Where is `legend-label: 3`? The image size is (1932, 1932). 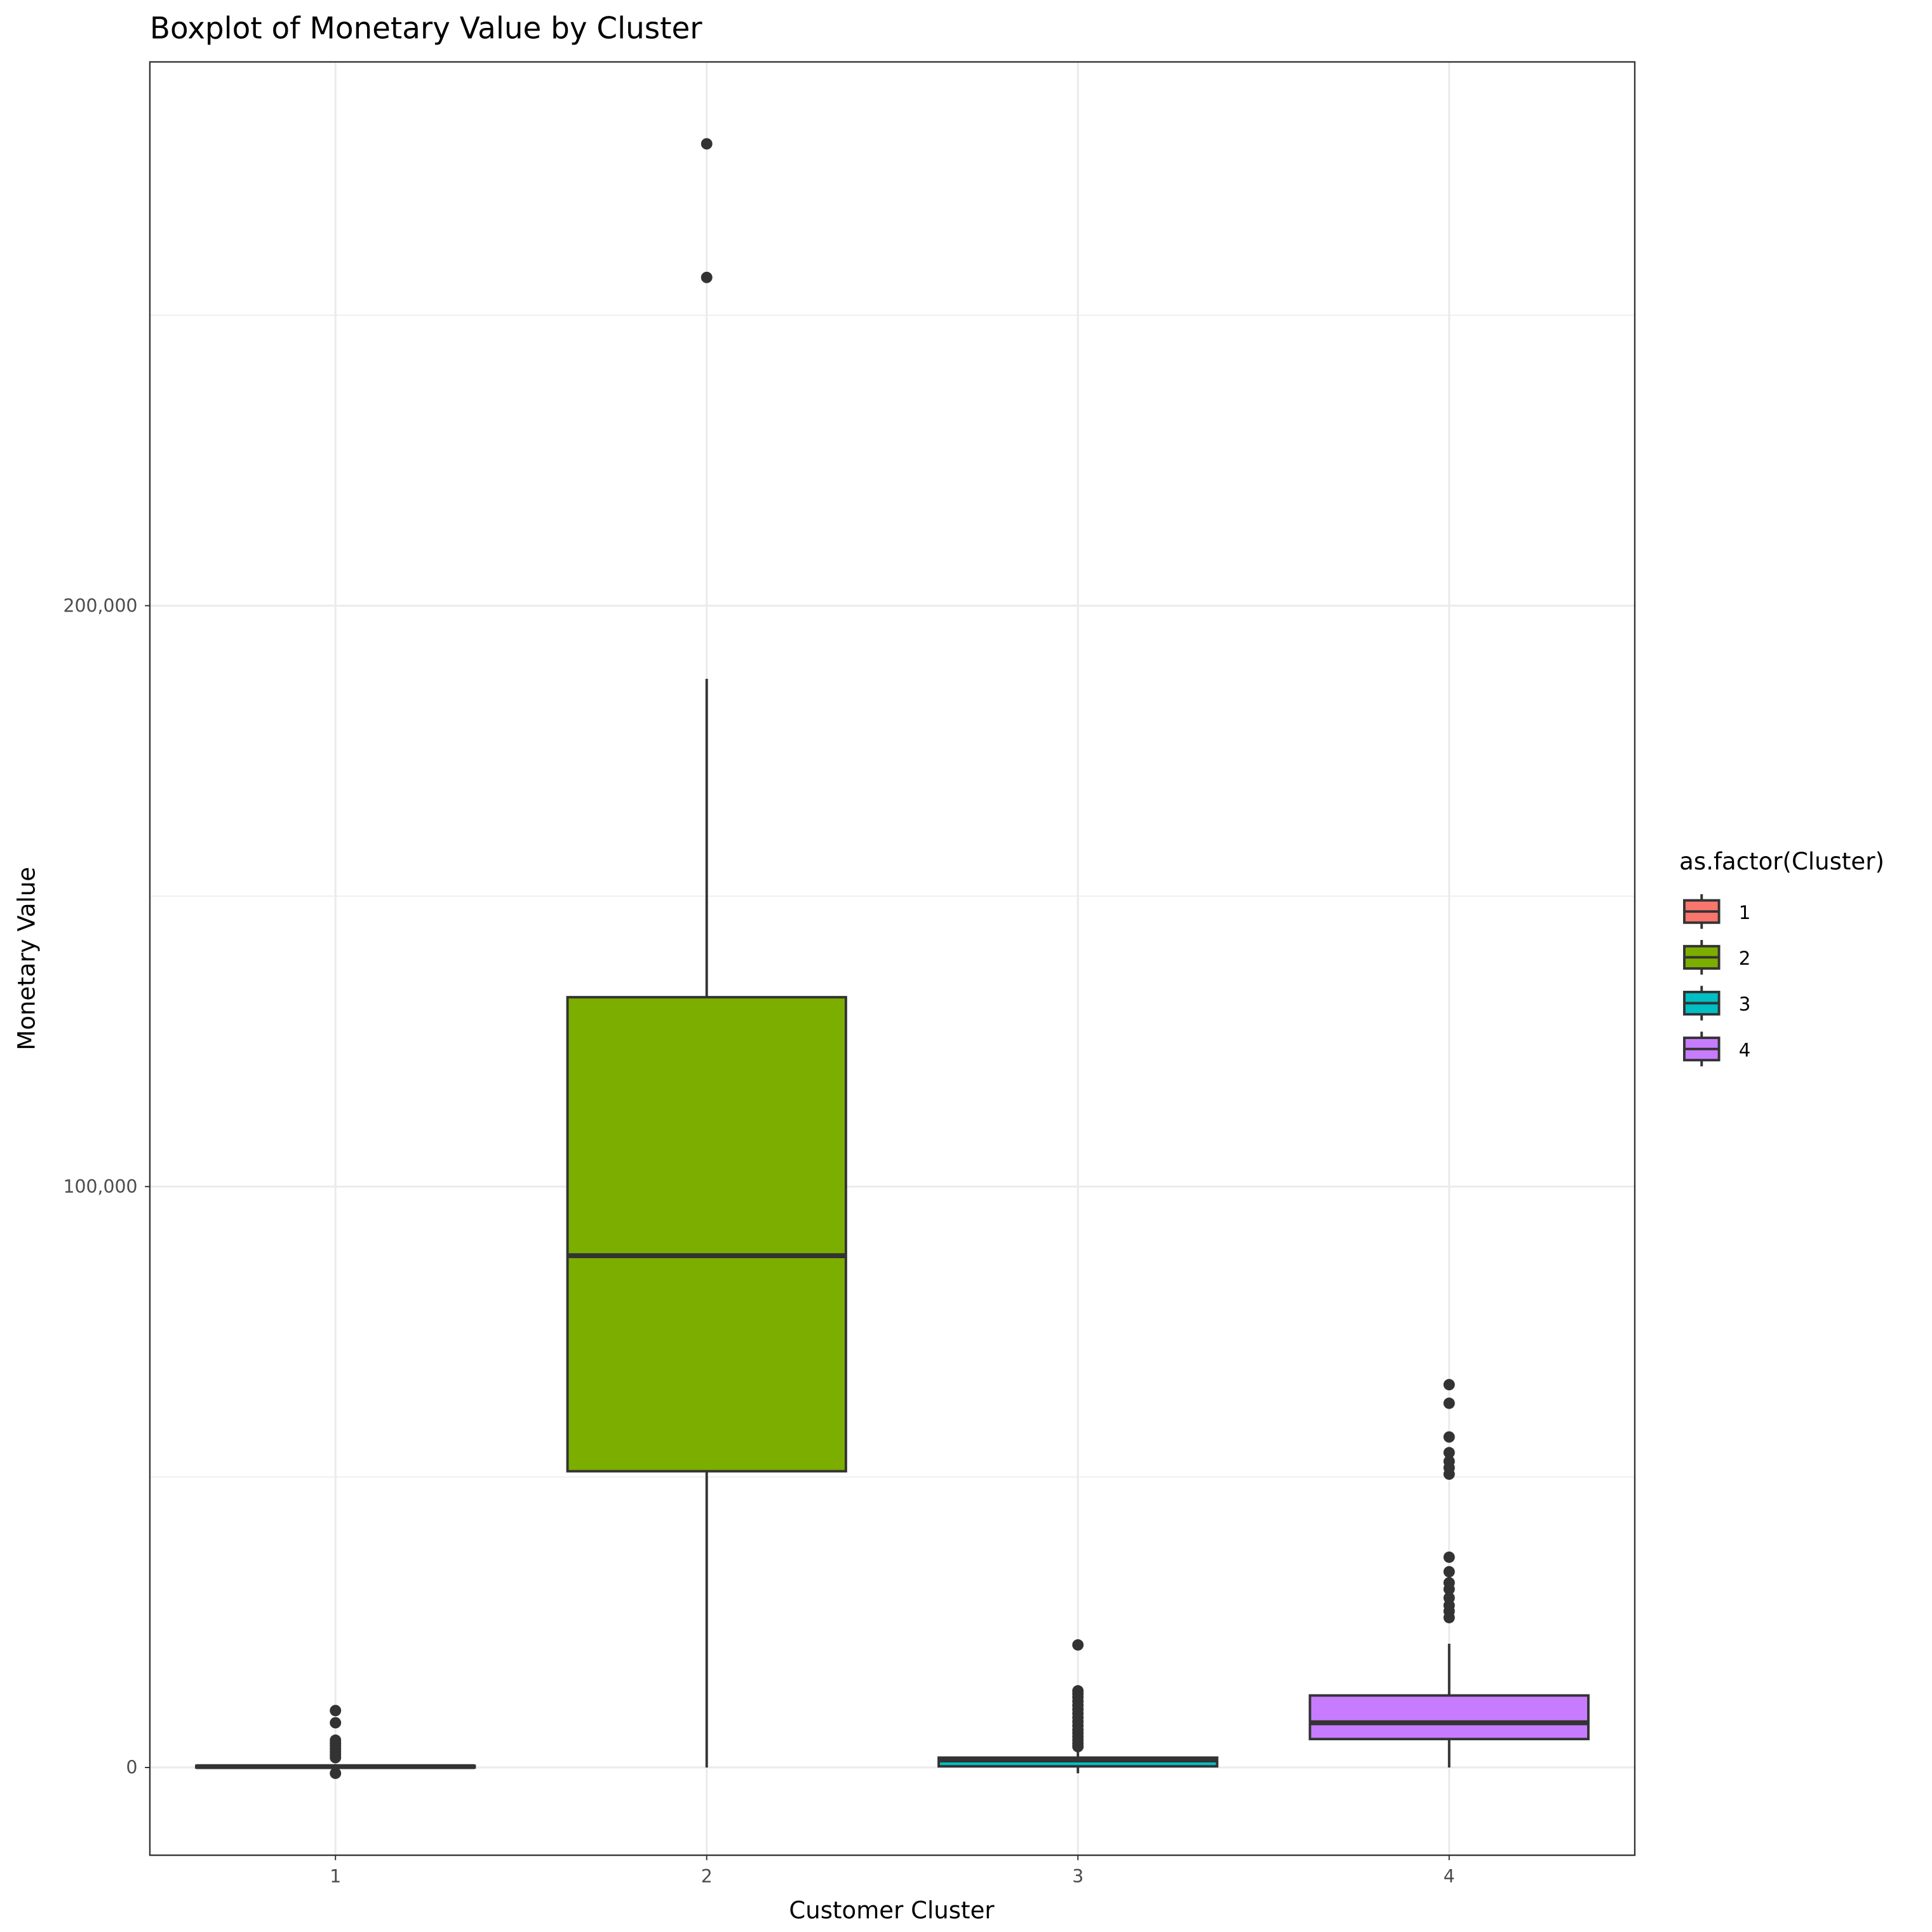
legend-label: 3 is located at coordinates (1745, 1004).